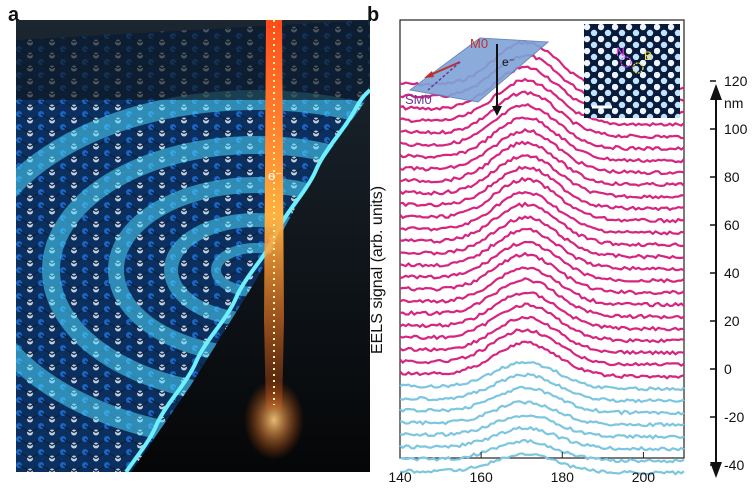 The width and height of the screenshot is (752, 503). I want to click on x-tick-label: 140, so click(400, 477).